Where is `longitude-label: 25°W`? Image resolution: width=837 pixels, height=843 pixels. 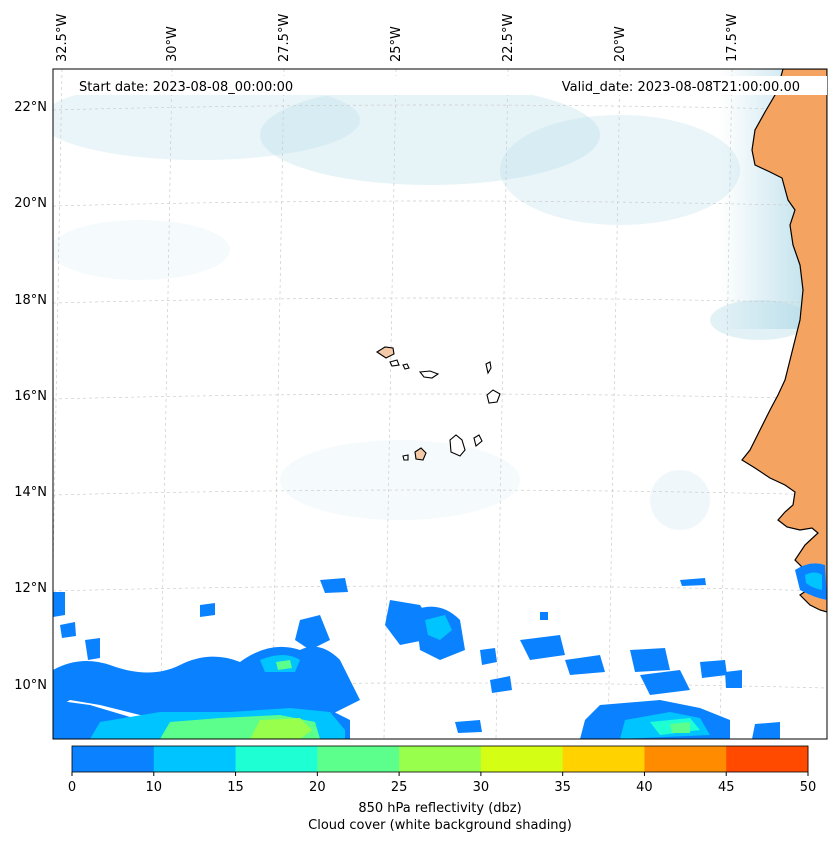
longitude-label: 25°W is located at coordinates (396, 44).